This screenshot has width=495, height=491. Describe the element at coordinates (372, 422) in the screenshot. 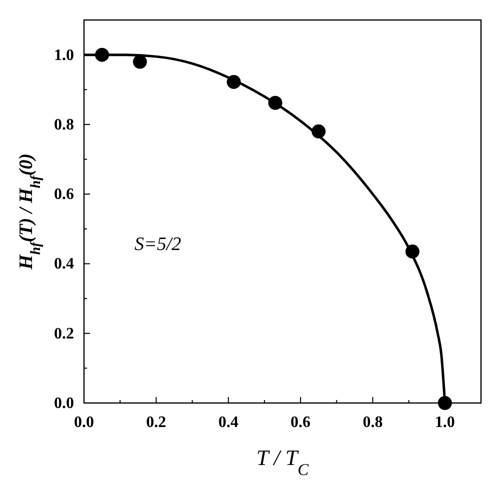

I see `x-tick-label: 0.8` at that location.